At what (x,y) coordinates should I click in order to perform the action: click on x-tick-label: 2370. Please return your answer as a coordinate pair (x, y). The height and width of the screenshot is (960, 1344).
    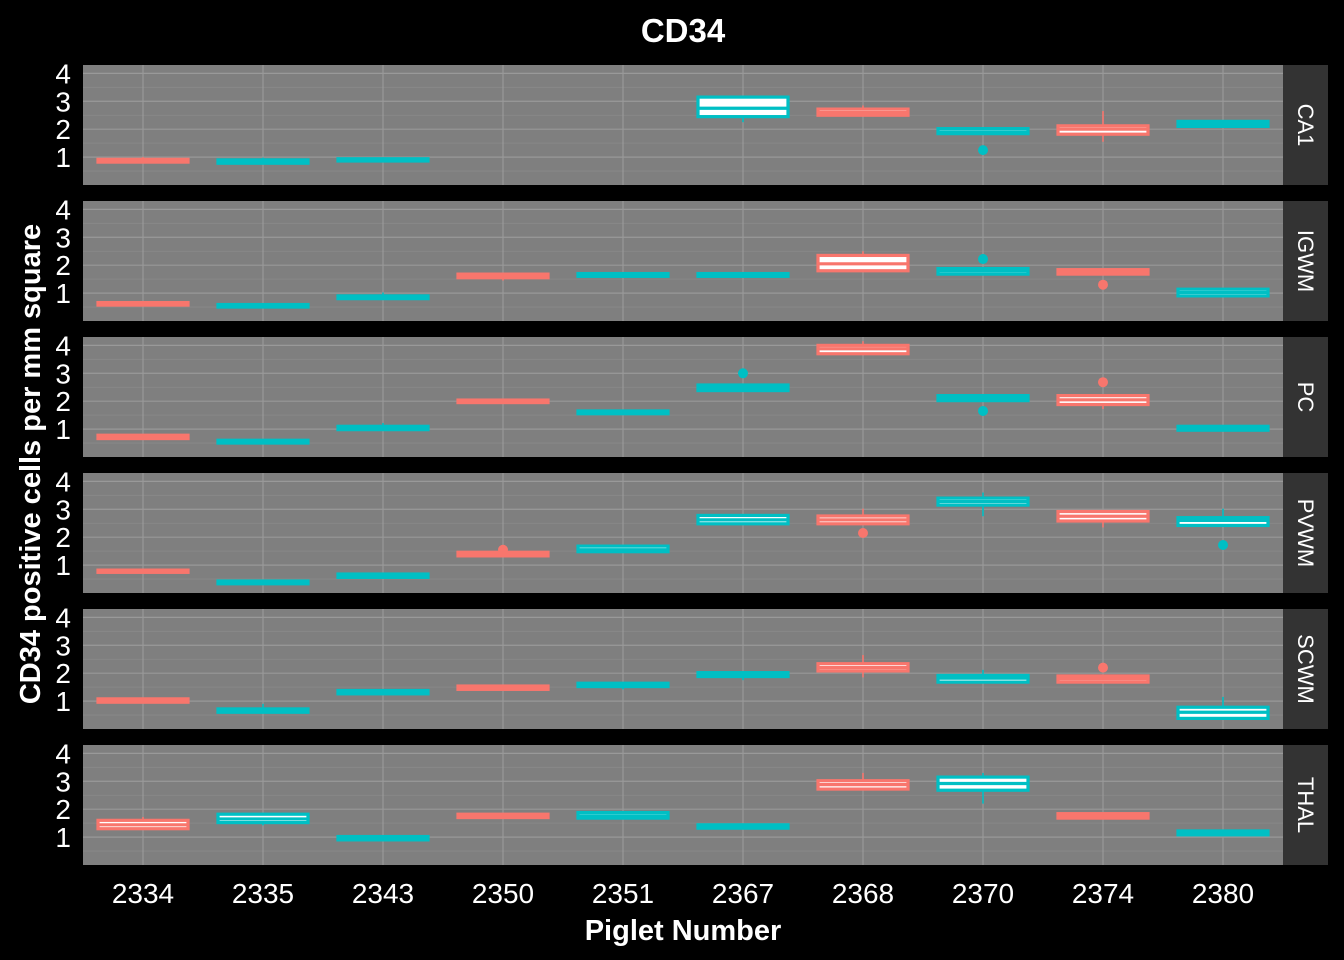
    Looking at the image, I should click on (983, 893).